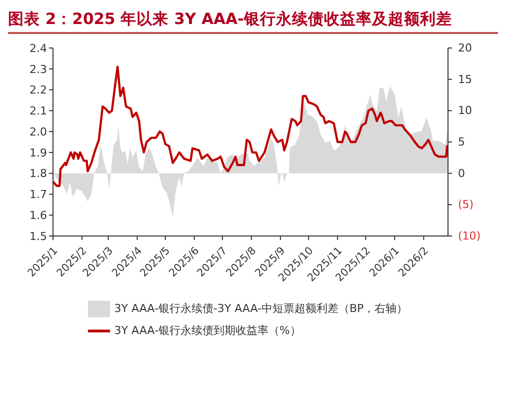  Describe the element at coordinates (38, 236) in the screenshot. I see `y-tick-label: 1.5` at that location.